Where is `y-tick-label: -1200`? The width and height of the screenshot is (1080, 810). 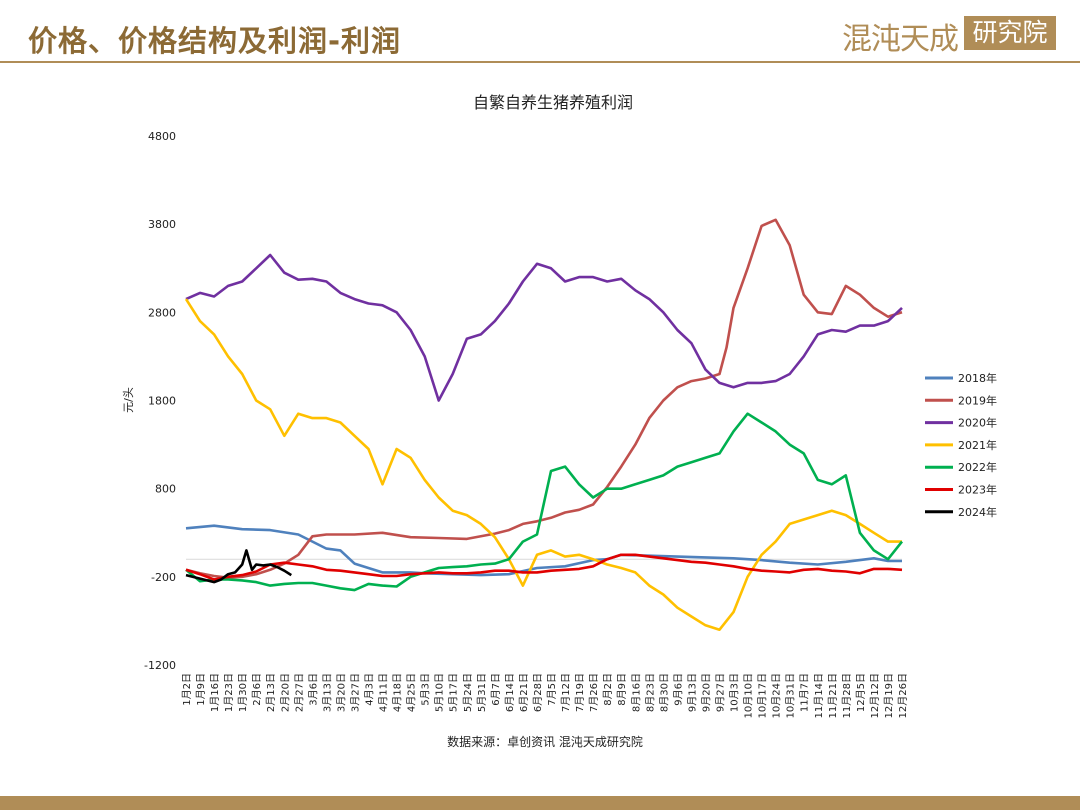
y-tick-label: -1200 is located at coordinates (160, 665).